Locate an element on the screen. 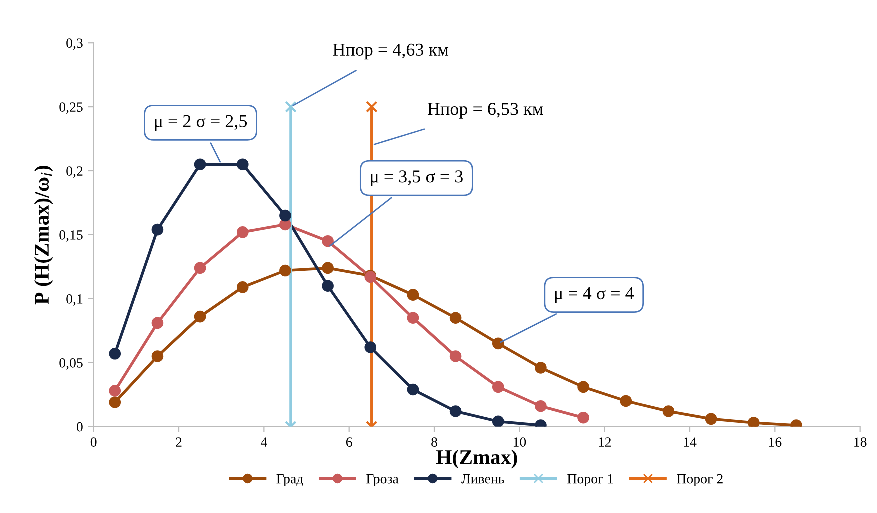 This screenshot has width=877, height=513. y-tick-label: 0,2 is located at coordinates (74, 172).